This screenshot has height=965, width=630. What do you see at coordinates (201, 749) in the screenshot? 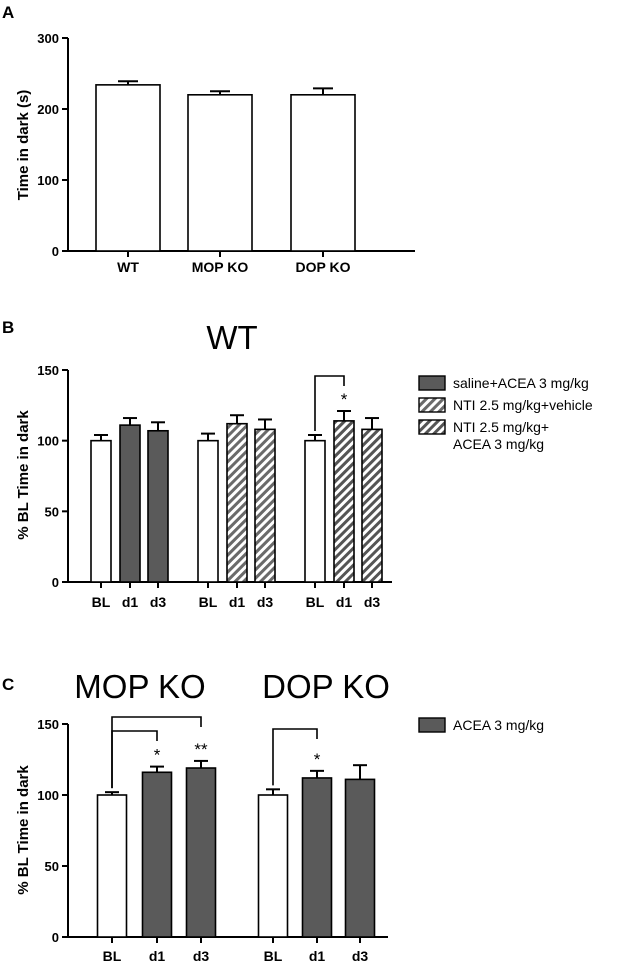
I see `significance-label: **` at bounding box center [201, 749].